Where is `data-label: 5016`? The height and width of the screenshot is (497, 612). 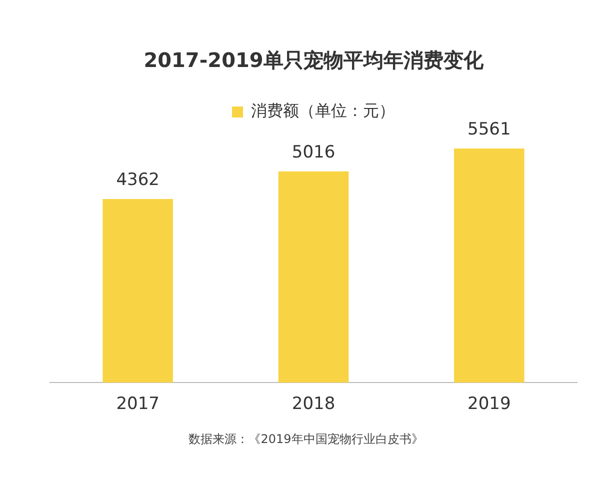 data-label: 5016 is located at coordinates (314, 152).